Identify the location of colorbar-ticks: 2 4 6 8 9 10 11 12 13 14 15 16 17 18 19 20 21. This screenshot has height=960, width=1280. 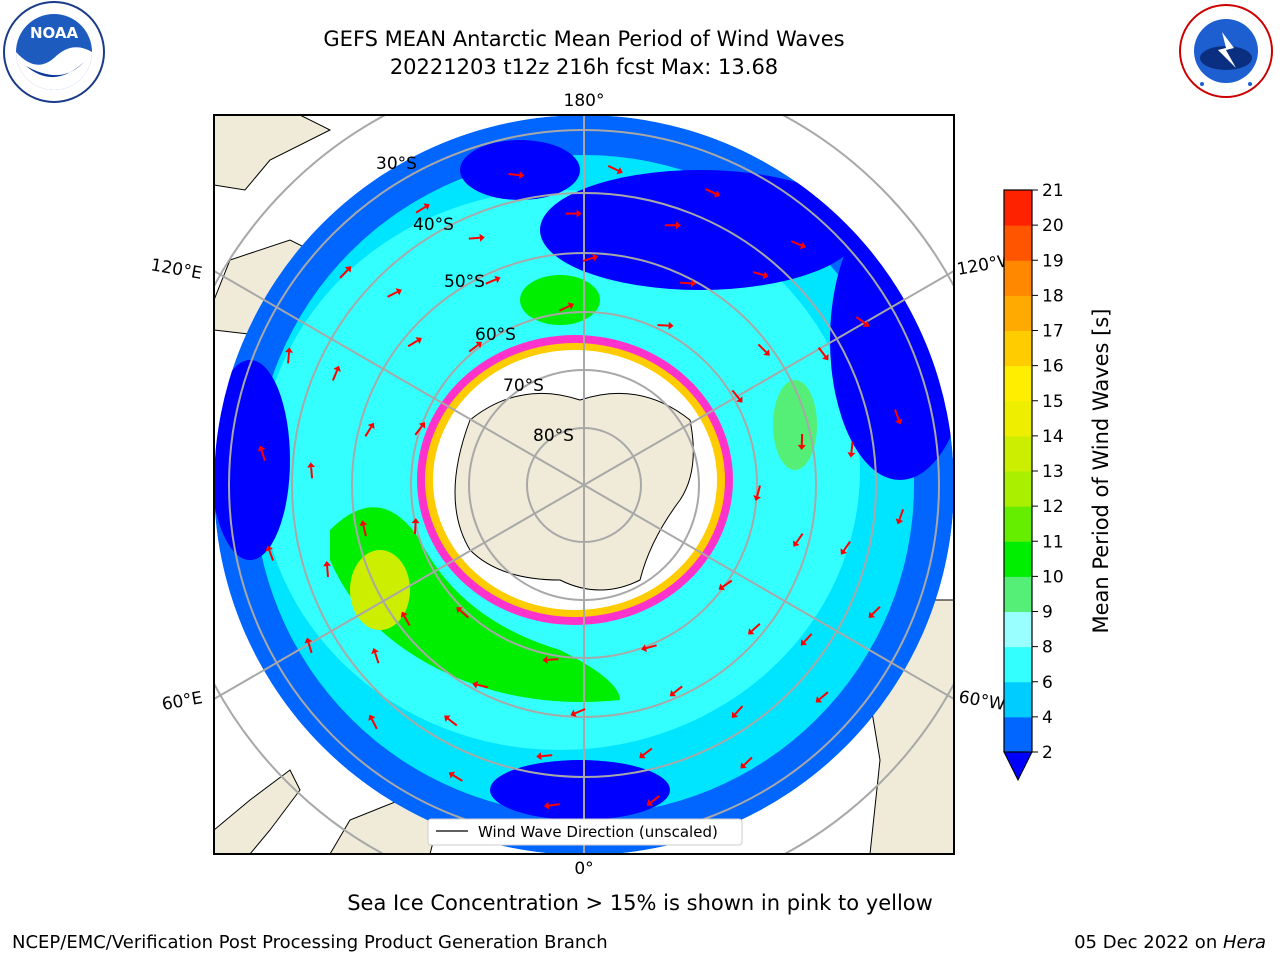
(1048, 472).